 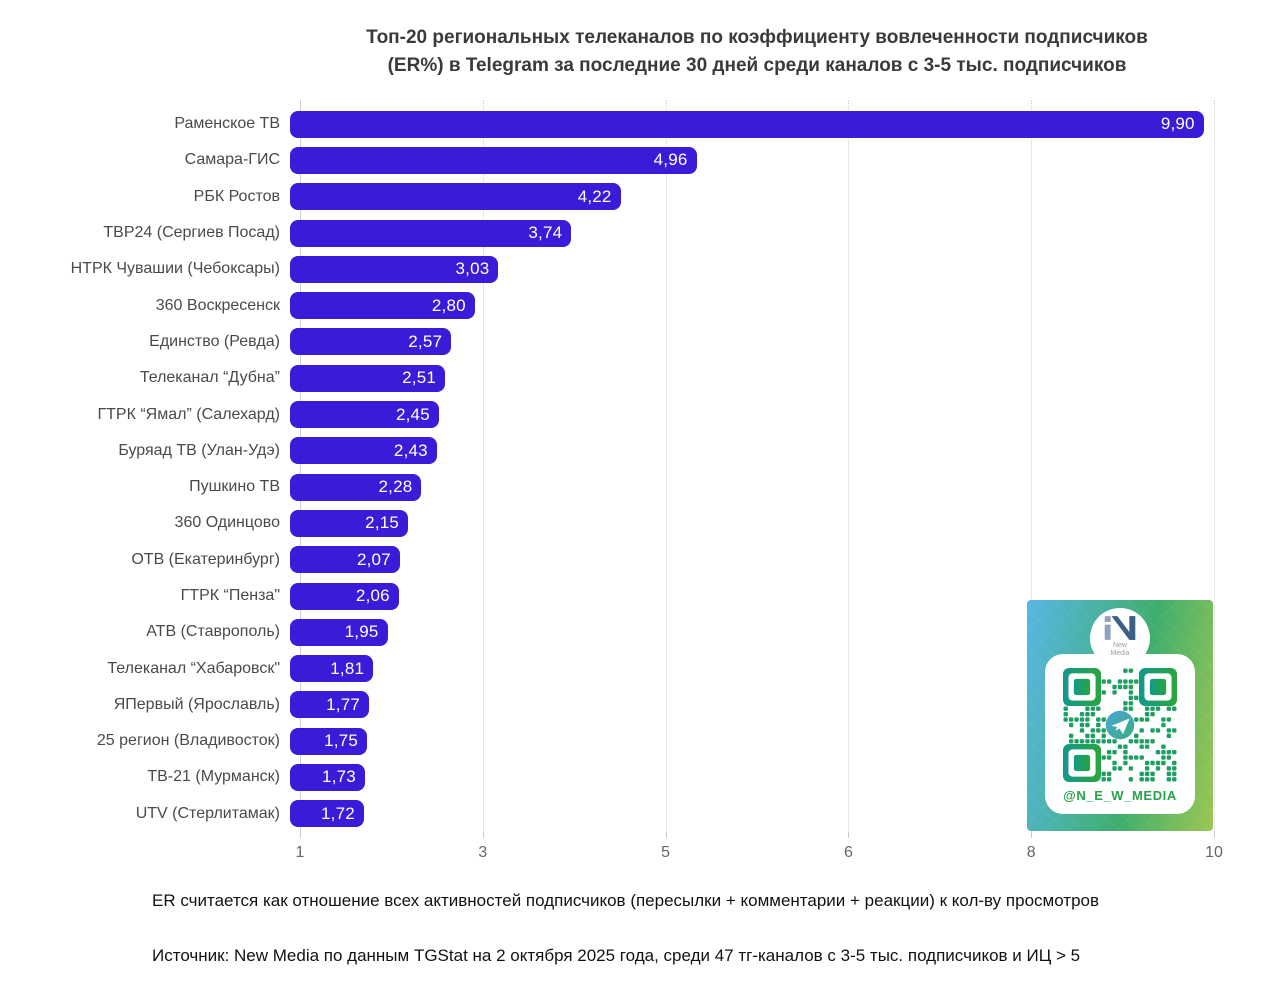 What do you see at coordinates (205, 559) in the screenshot?
I see `category-label: ОТВ (Екатеринбург)` at bounding box center [205, 559].